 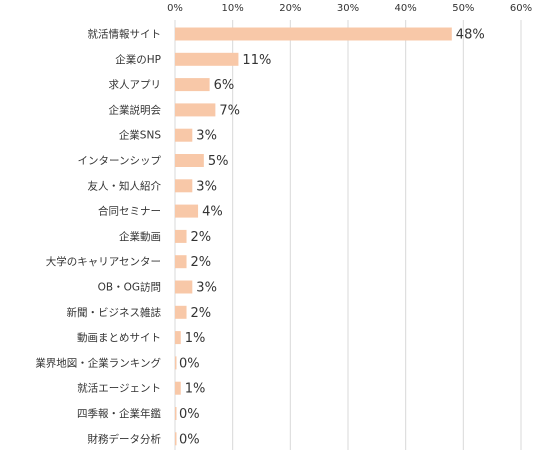 What do you see at coordinates (119, 413) in the screenshot?
I see `category-label: 四季報・企業年鑑` at bounding box center [119, 413].